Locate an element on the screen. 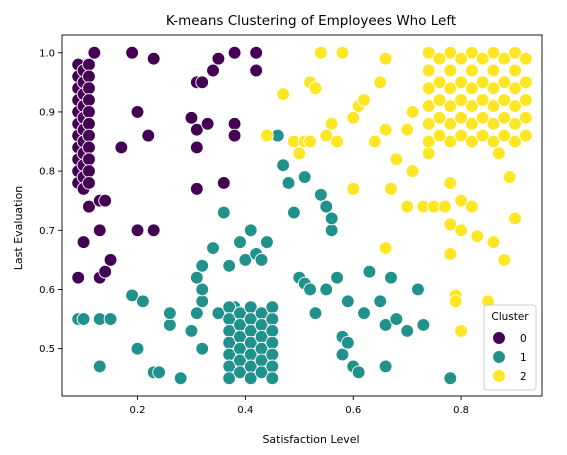 The image size is (567, 455). legend-label: 1 is located at coordinates (523, 358).